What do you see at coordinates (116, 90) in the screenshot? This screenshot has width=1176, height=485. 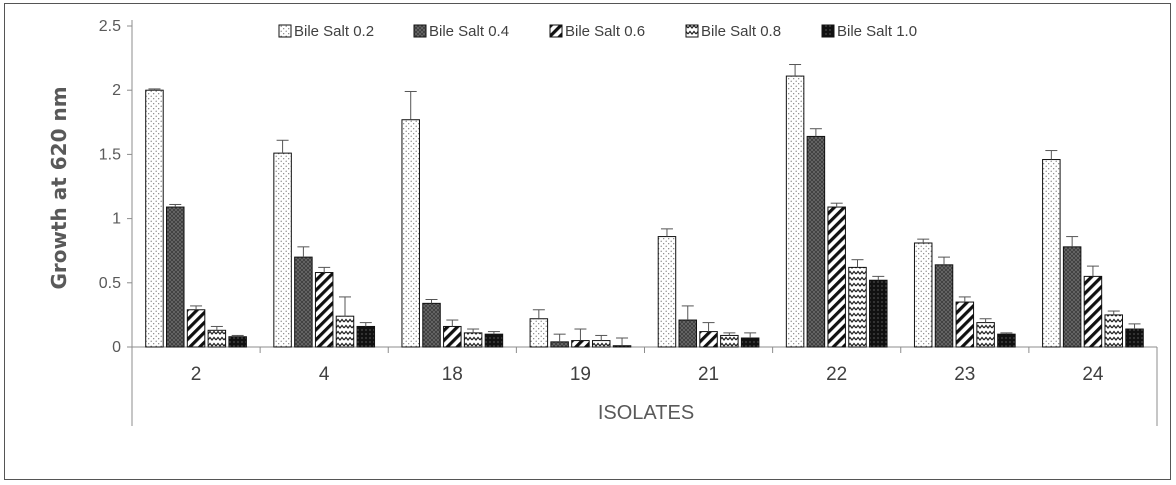 I see `y-tick-label: 2` at bounding box center [116, 90].